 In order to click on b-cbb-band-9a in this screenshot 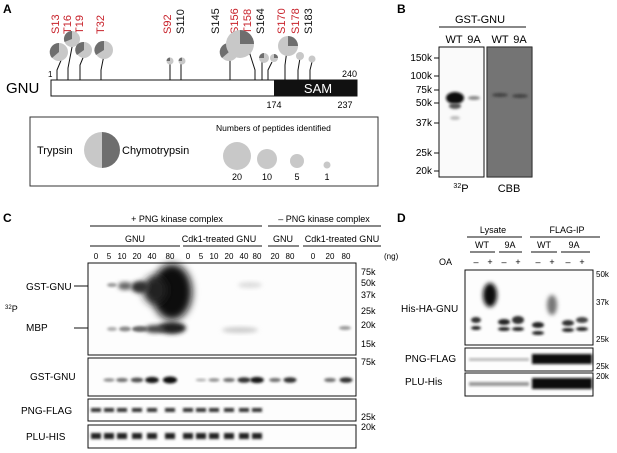, I will do `click(520, 96)`.